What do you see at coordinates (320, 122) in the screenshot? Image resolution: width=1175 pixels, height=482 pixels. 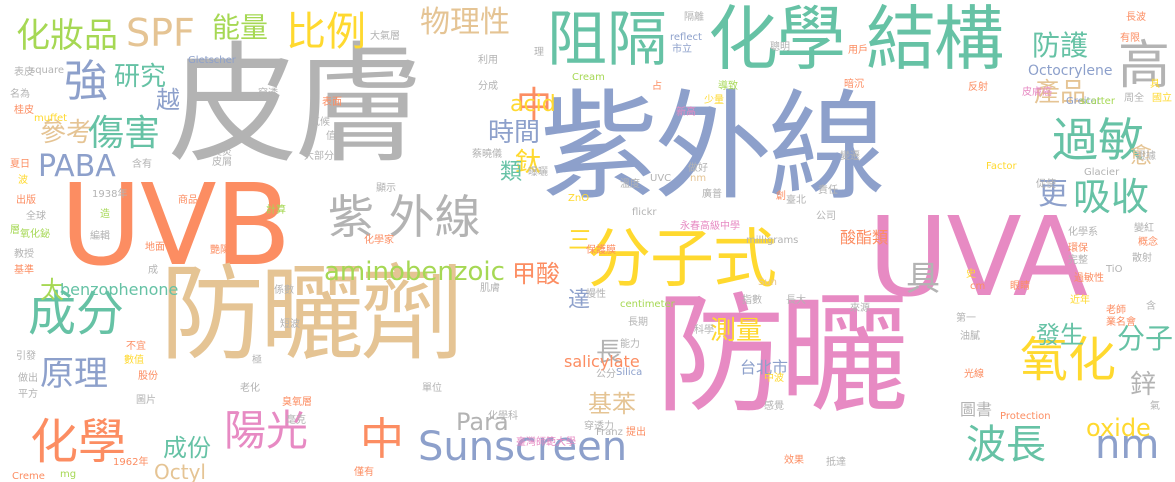 I see `word-qihou: 氣候` at bounding box center [320, 122].